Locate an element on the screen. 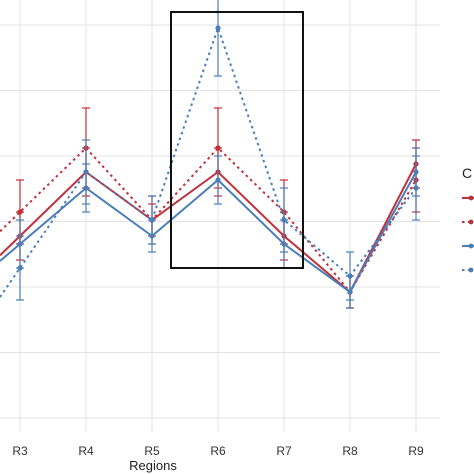 The image size is (474, 474). x-tick-label: R9 is located at coordinates (416, 451).